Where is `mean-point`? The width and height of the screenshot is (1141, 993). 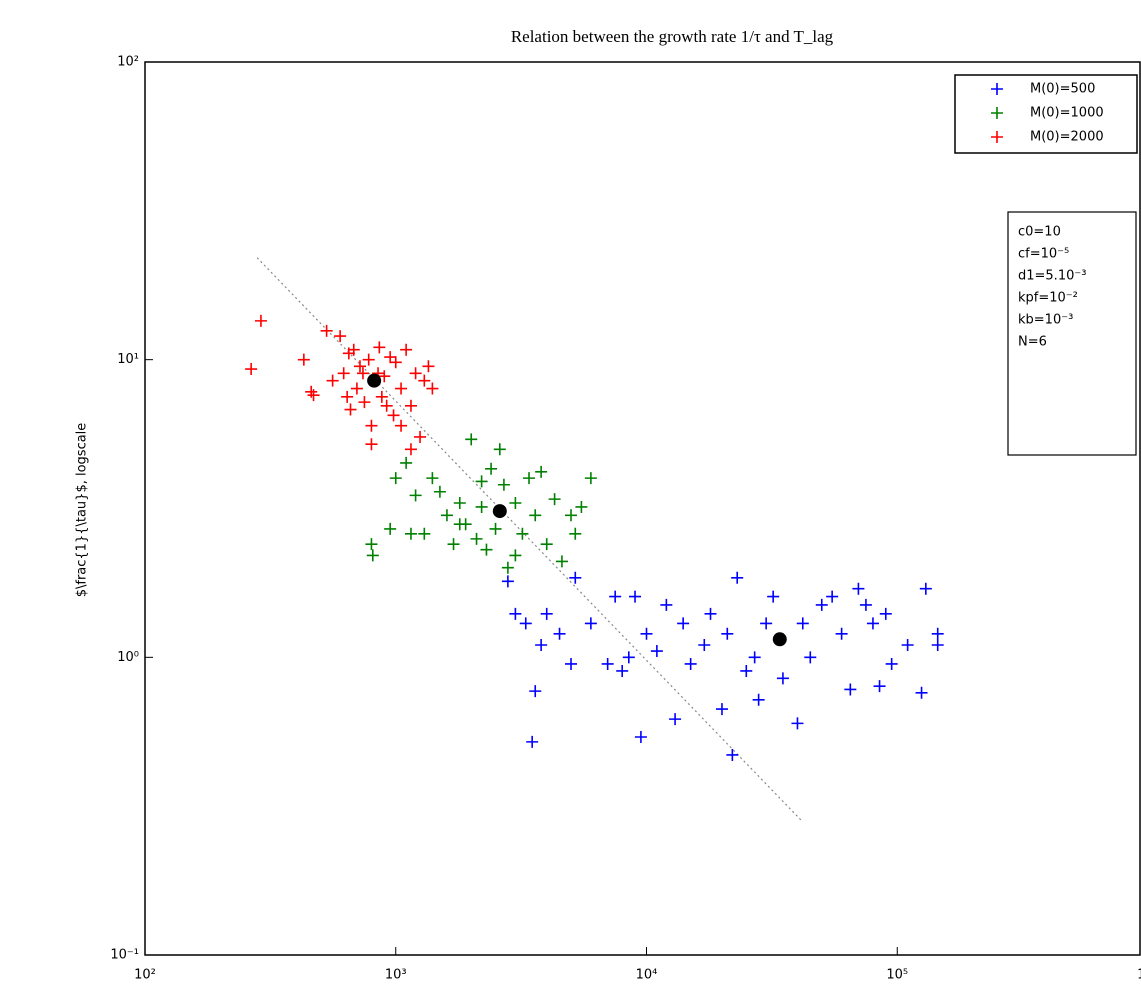
mean-point is located at coordinates (779, 639).